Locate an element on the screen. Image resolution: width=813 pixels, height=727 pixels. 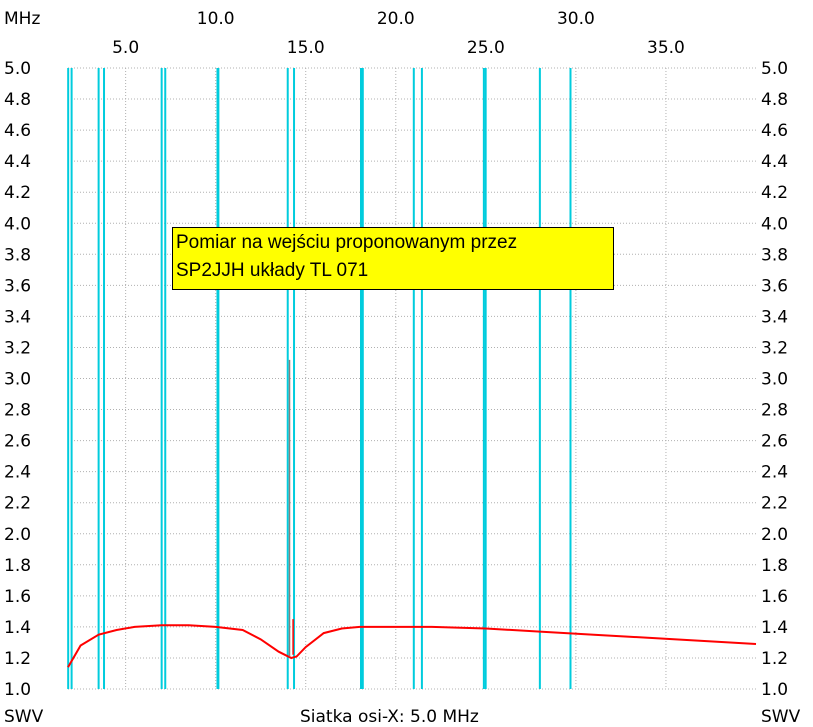
y-tick-label-left: 4.6 is located at coordinates (17, 131).